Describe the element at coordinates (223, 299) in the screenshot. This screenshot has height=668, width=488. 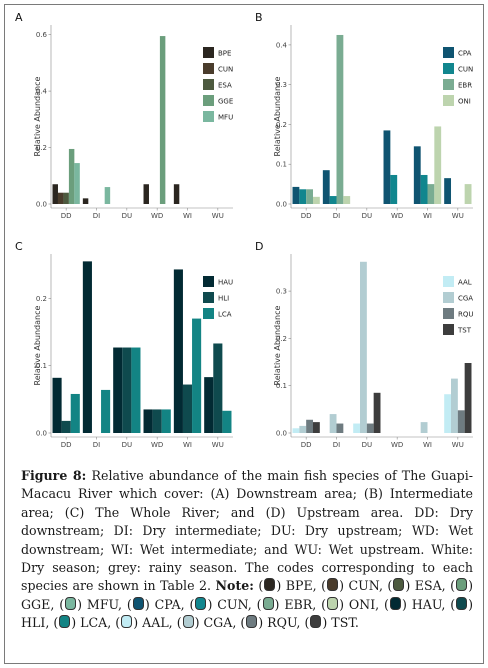
I see `legend-label-hli: HLI` at that location.